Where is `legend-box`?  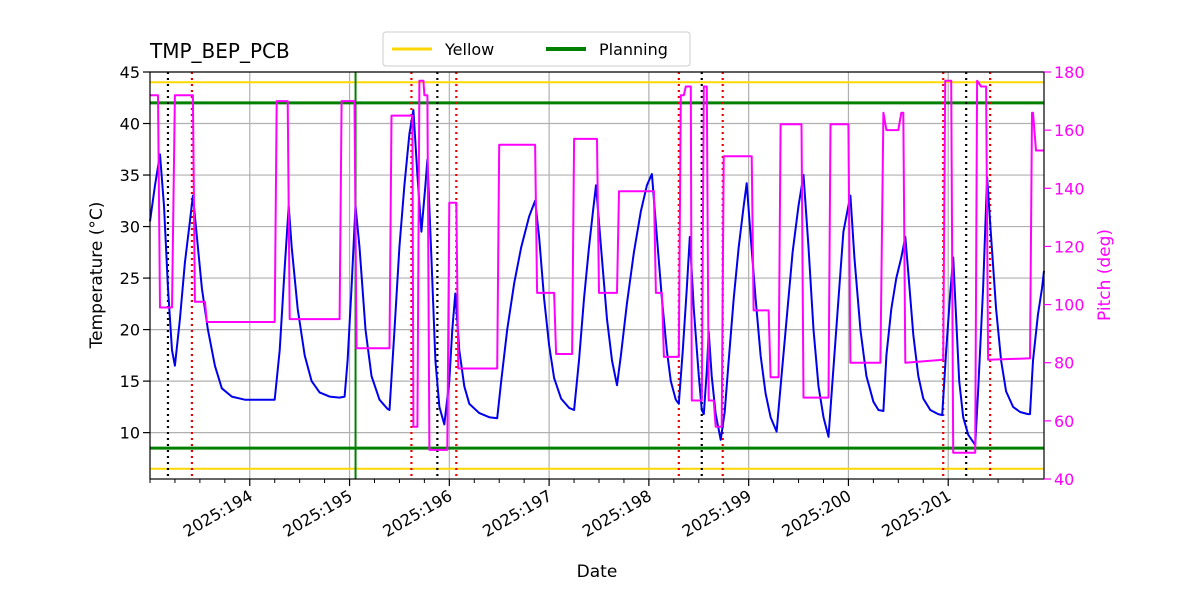 legend-box is located at coordinates (536, 49).